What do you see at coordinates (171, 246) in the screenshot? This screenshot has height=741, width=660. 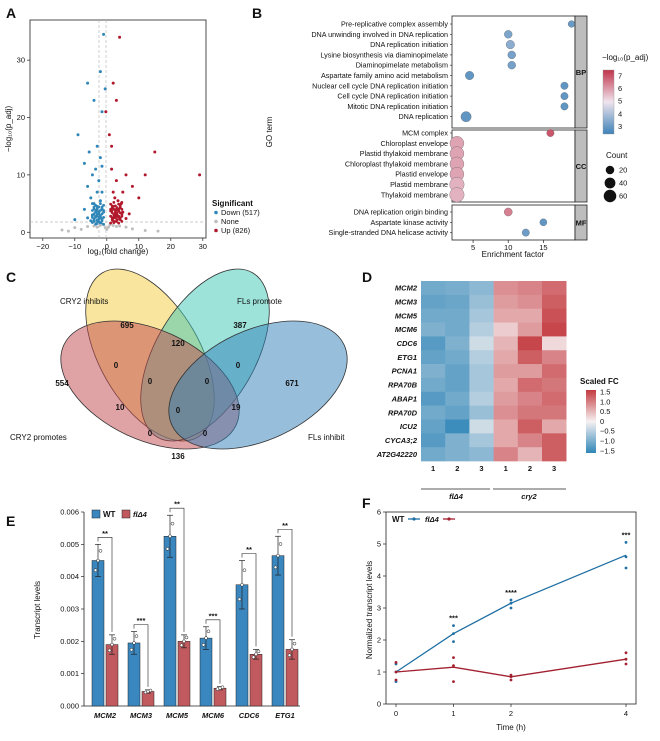 I see `volcano-x-tick: 20` at bounding box center [171, 246].